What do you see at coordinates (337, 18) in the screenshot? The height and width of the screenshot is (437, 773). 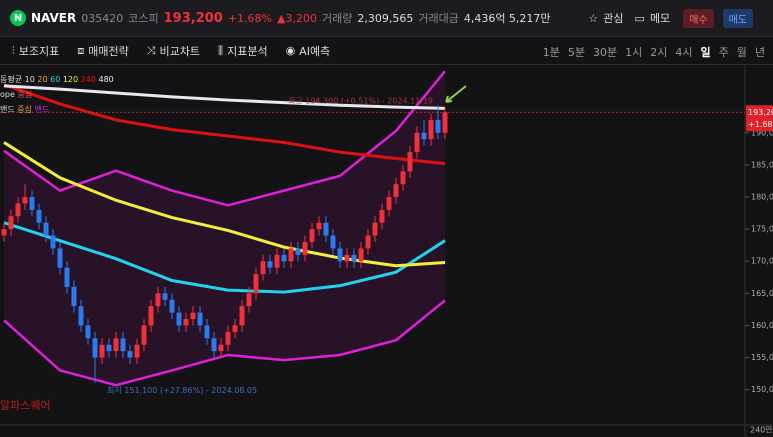 I see `volume-label: 거래량` at bounding box center [337, 18].